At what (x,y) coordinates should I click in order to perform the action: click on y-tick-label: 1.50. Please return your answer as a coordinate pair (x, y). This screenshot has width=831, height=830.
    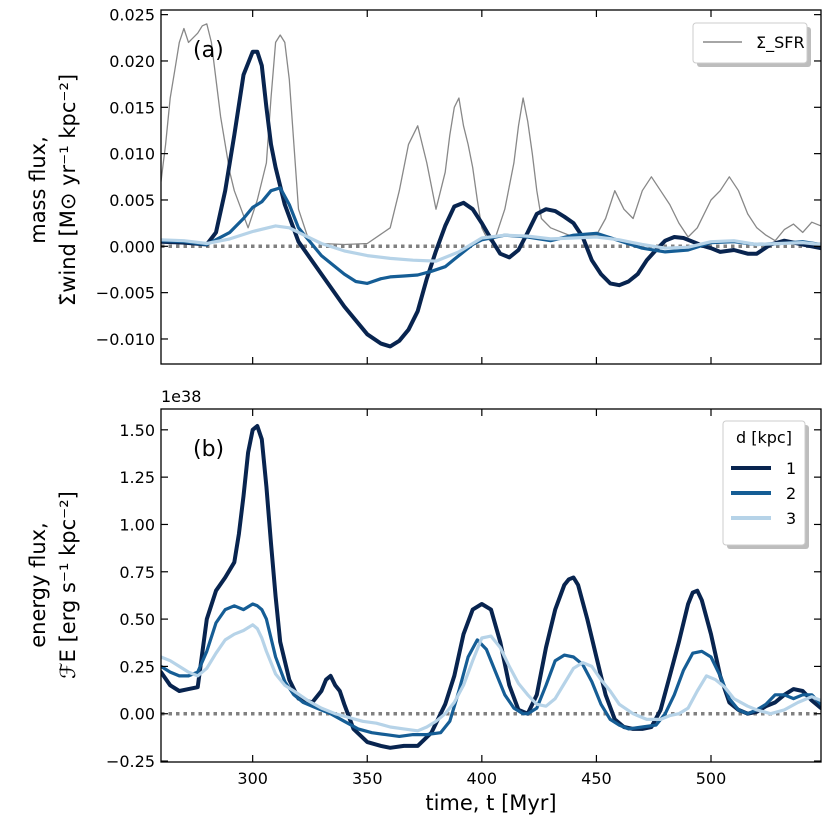
    Looking at the image, I should click on (137, 430).